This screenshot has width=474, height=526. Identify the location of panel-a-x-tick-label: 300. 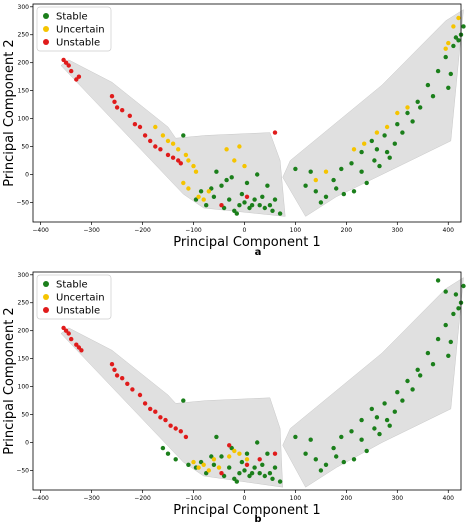
(398, 230).